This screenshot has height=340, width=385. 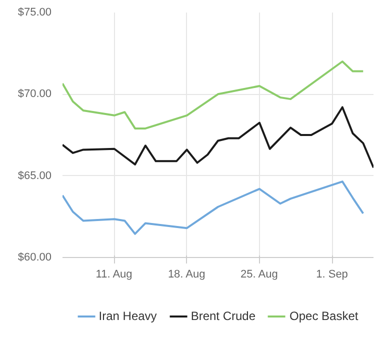 I want to click on y-tick-label: $65.00, so click(x=35, y=176).